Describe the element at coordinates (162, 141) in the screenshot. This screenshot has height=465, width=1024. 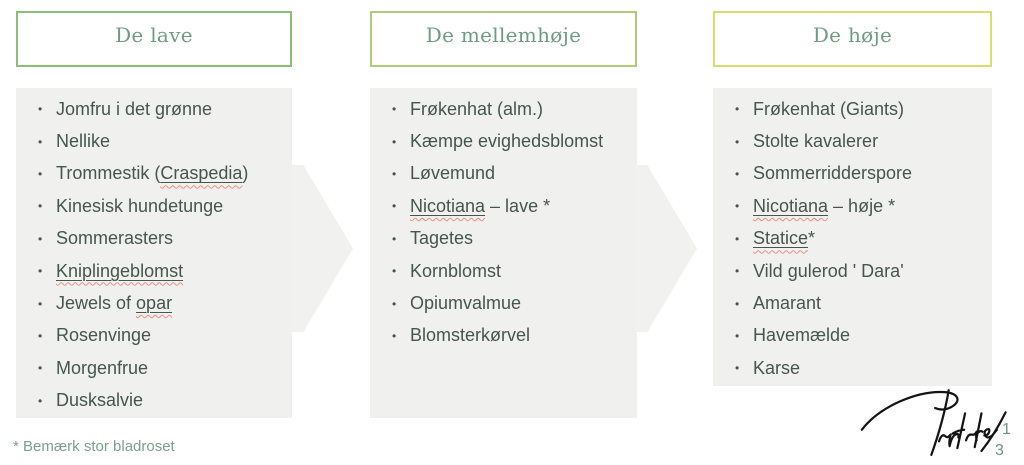
I see `plant-item: • Nellike` at that location.